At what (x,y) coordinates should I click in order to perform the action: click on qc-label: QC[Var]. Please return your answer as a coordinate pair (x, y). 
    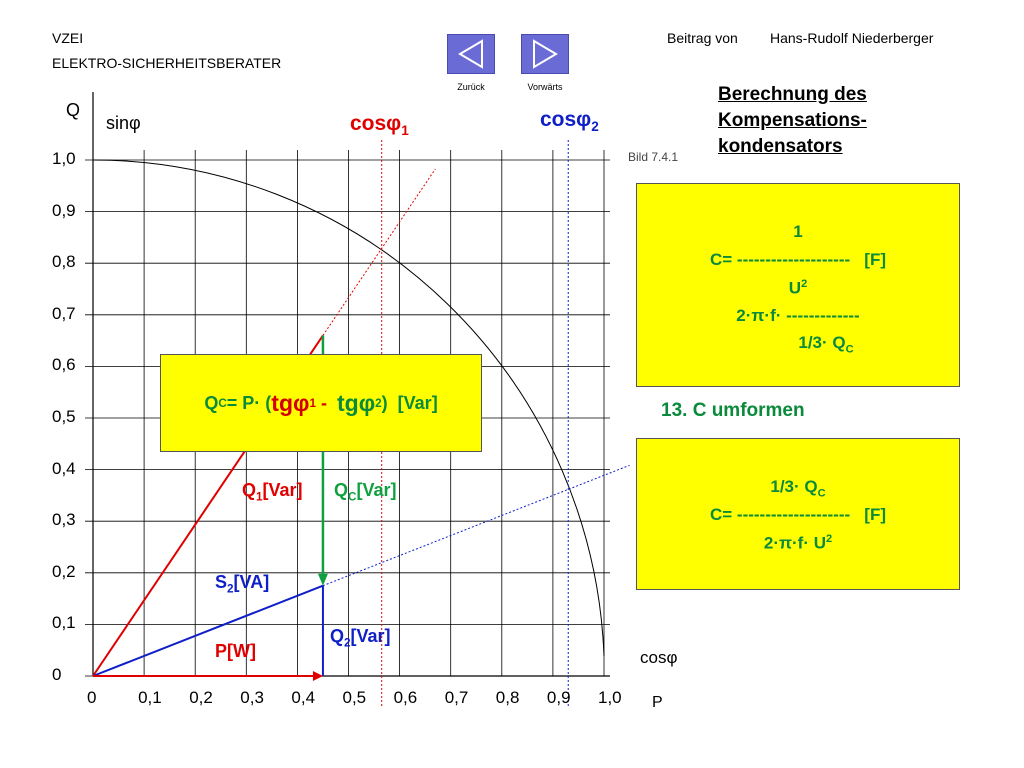
    Looking at the image, I should click on (365, 492).